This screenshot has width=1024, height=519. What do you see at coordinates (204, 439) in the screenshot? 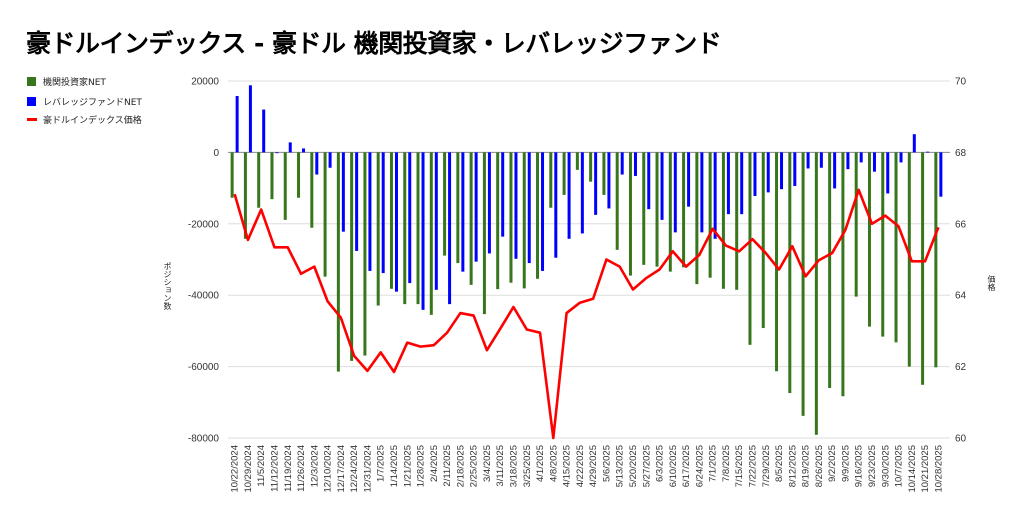
I see `y-left-tick-label: -80000` at bounding box center [204, 439].